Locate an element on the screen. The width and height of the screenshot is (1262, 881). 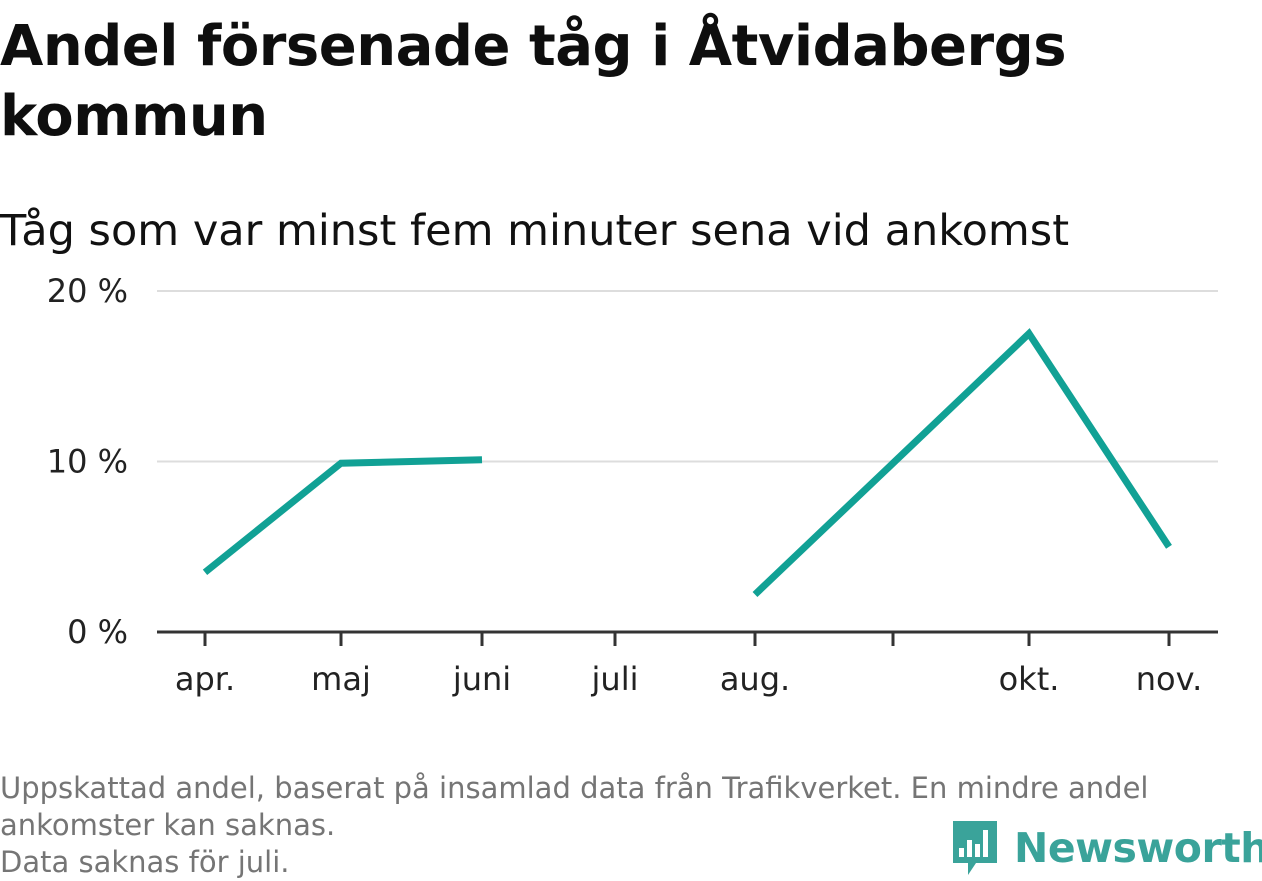
x-axis: apr. maj juni juli aug. okt. nov. is located at coordinates (687, 664).